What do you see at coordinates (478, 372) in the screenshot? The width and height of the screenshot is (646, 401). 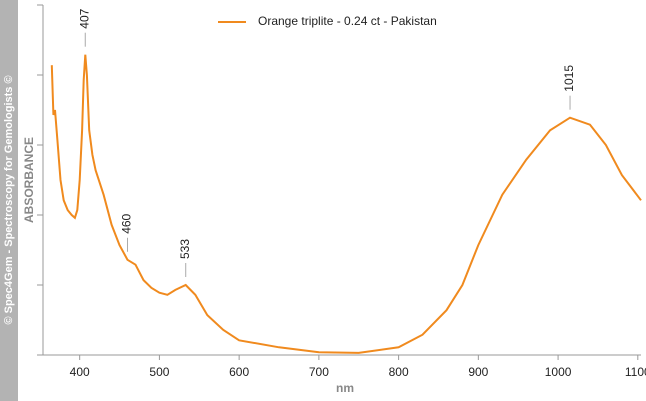 I see `x-tick-label: 900` at bounding box center [478, 372].